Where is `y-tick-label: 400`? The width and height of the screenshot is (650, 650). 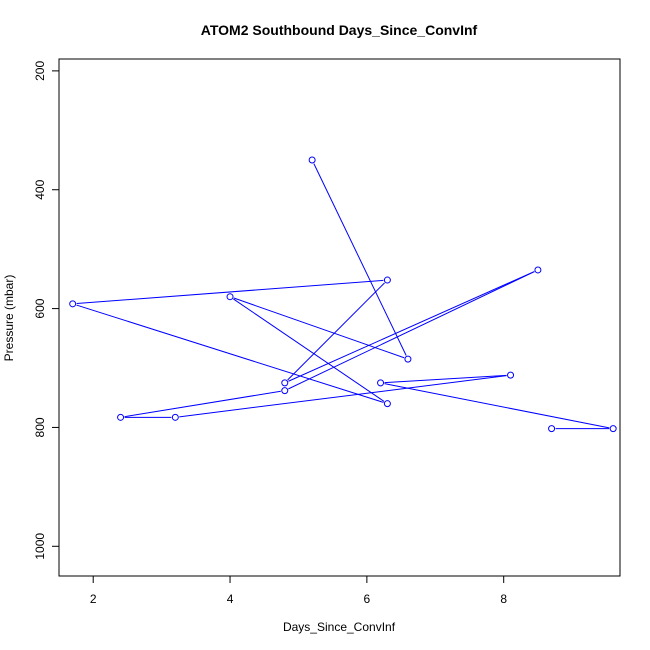
y-tick-label: 400 is located at coordinates (40, 189).